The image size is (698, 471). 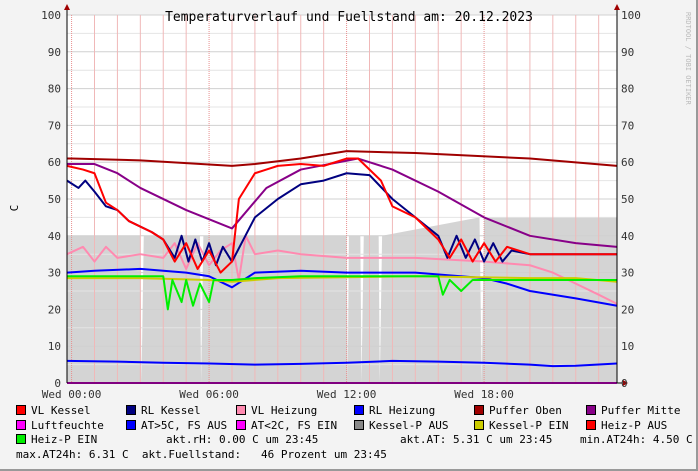 I want to click on series-puffer-oben, so click(x=342, y=158).